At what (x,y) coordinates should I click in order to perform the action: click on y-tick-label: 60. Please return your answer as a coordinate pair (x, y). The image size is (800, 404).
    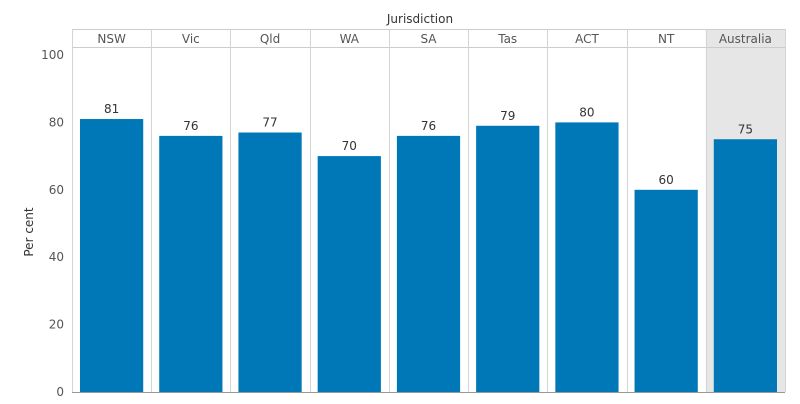
    Looking at the image, I should click on (56, 190).